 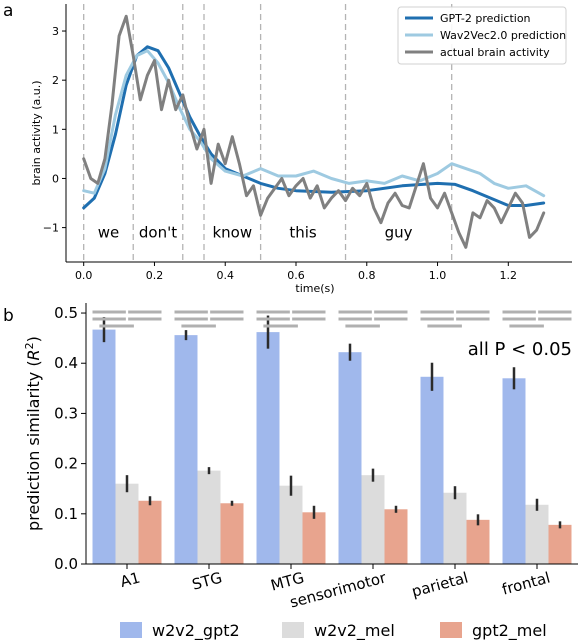 I want to click on category-label: STG, so click(x=207, y=580).